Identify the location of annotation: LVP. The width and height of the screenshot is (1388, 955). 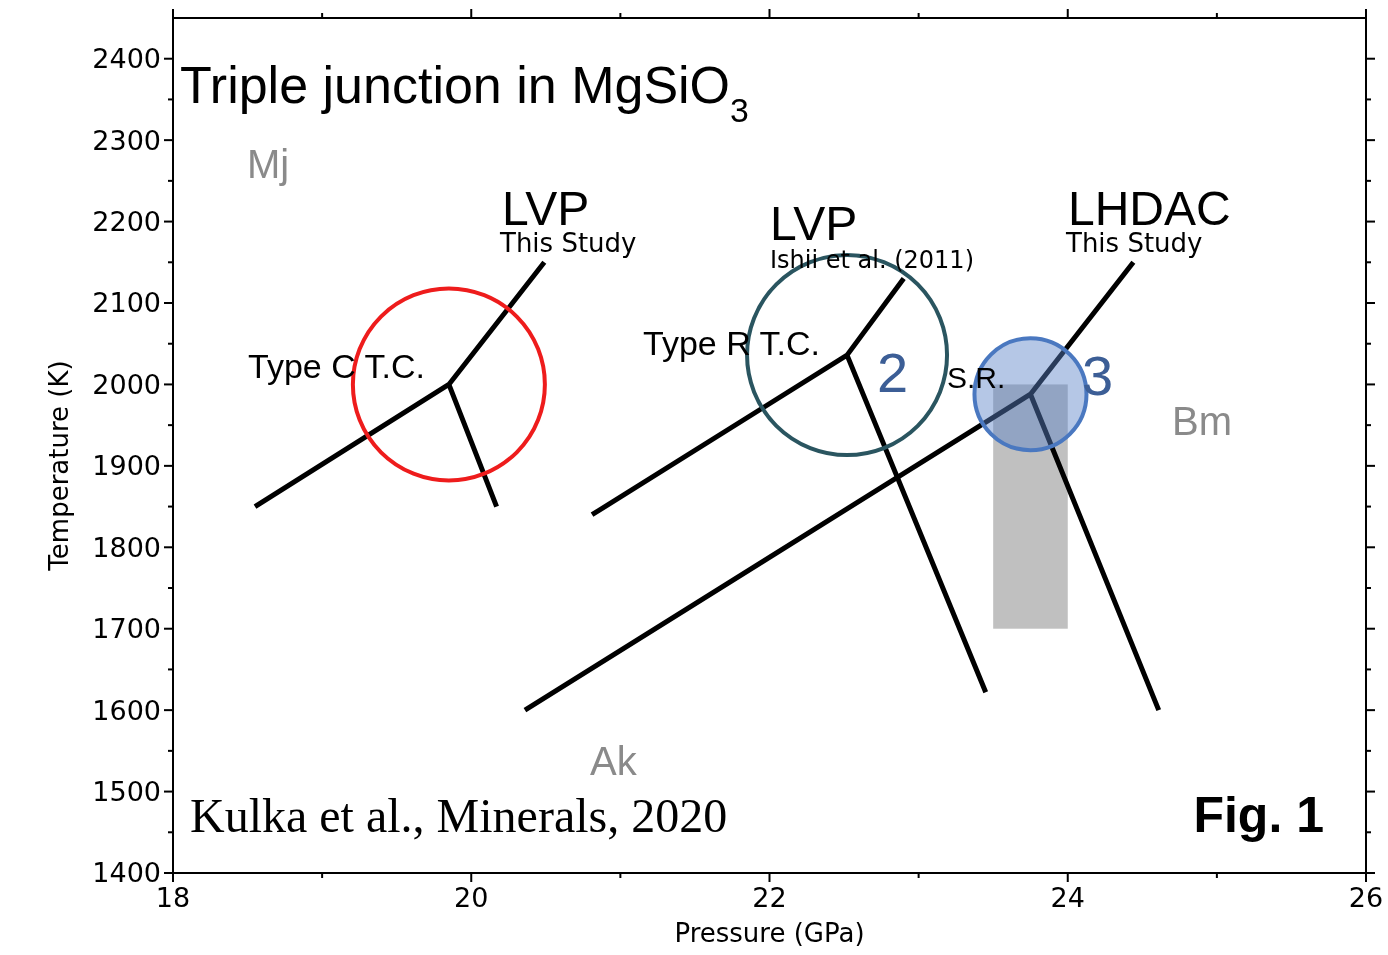
(814, 223).